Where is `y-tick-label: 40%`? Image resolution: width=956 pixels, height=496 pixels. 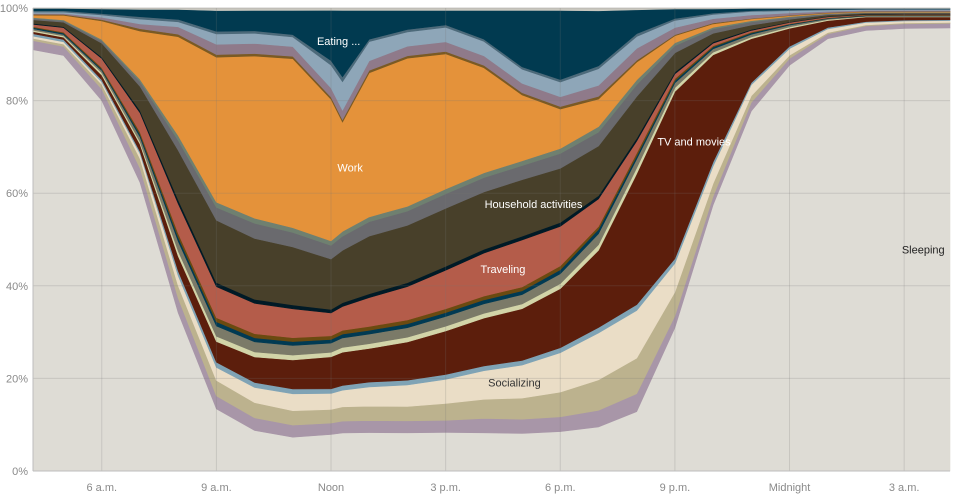 y-tick-label: 40% is located at coordinates (17, 287).